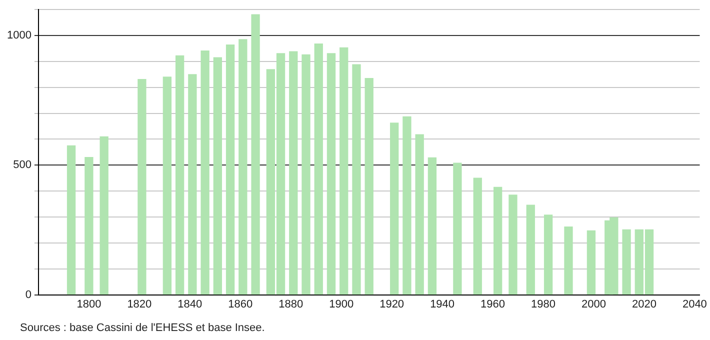  I want to click on x-tick-label: 1880, so click(291, 304).